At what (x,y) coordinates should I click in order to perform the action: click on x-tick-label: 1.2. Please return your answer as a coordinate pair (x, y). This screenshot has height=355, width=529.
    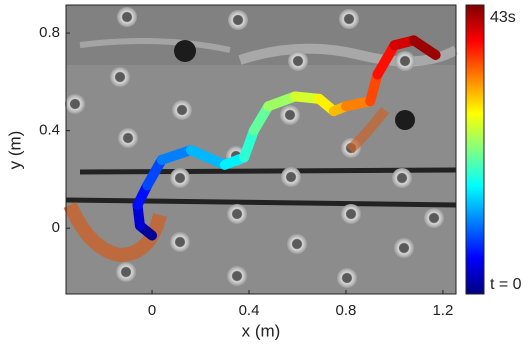
    Looking at the image, I should click on (442, 310).